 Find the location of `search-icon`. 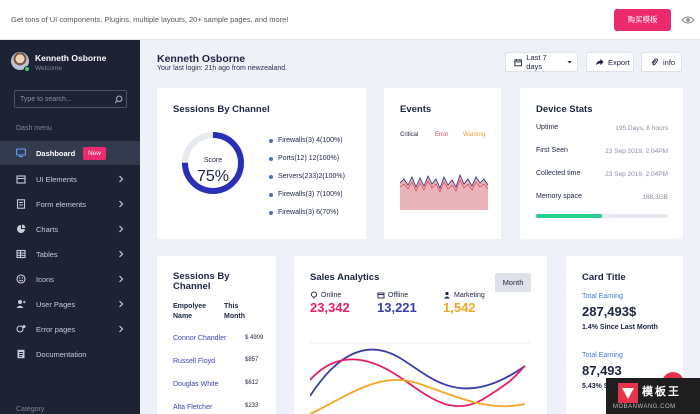

search-icon is located at coordinates (118, 99).